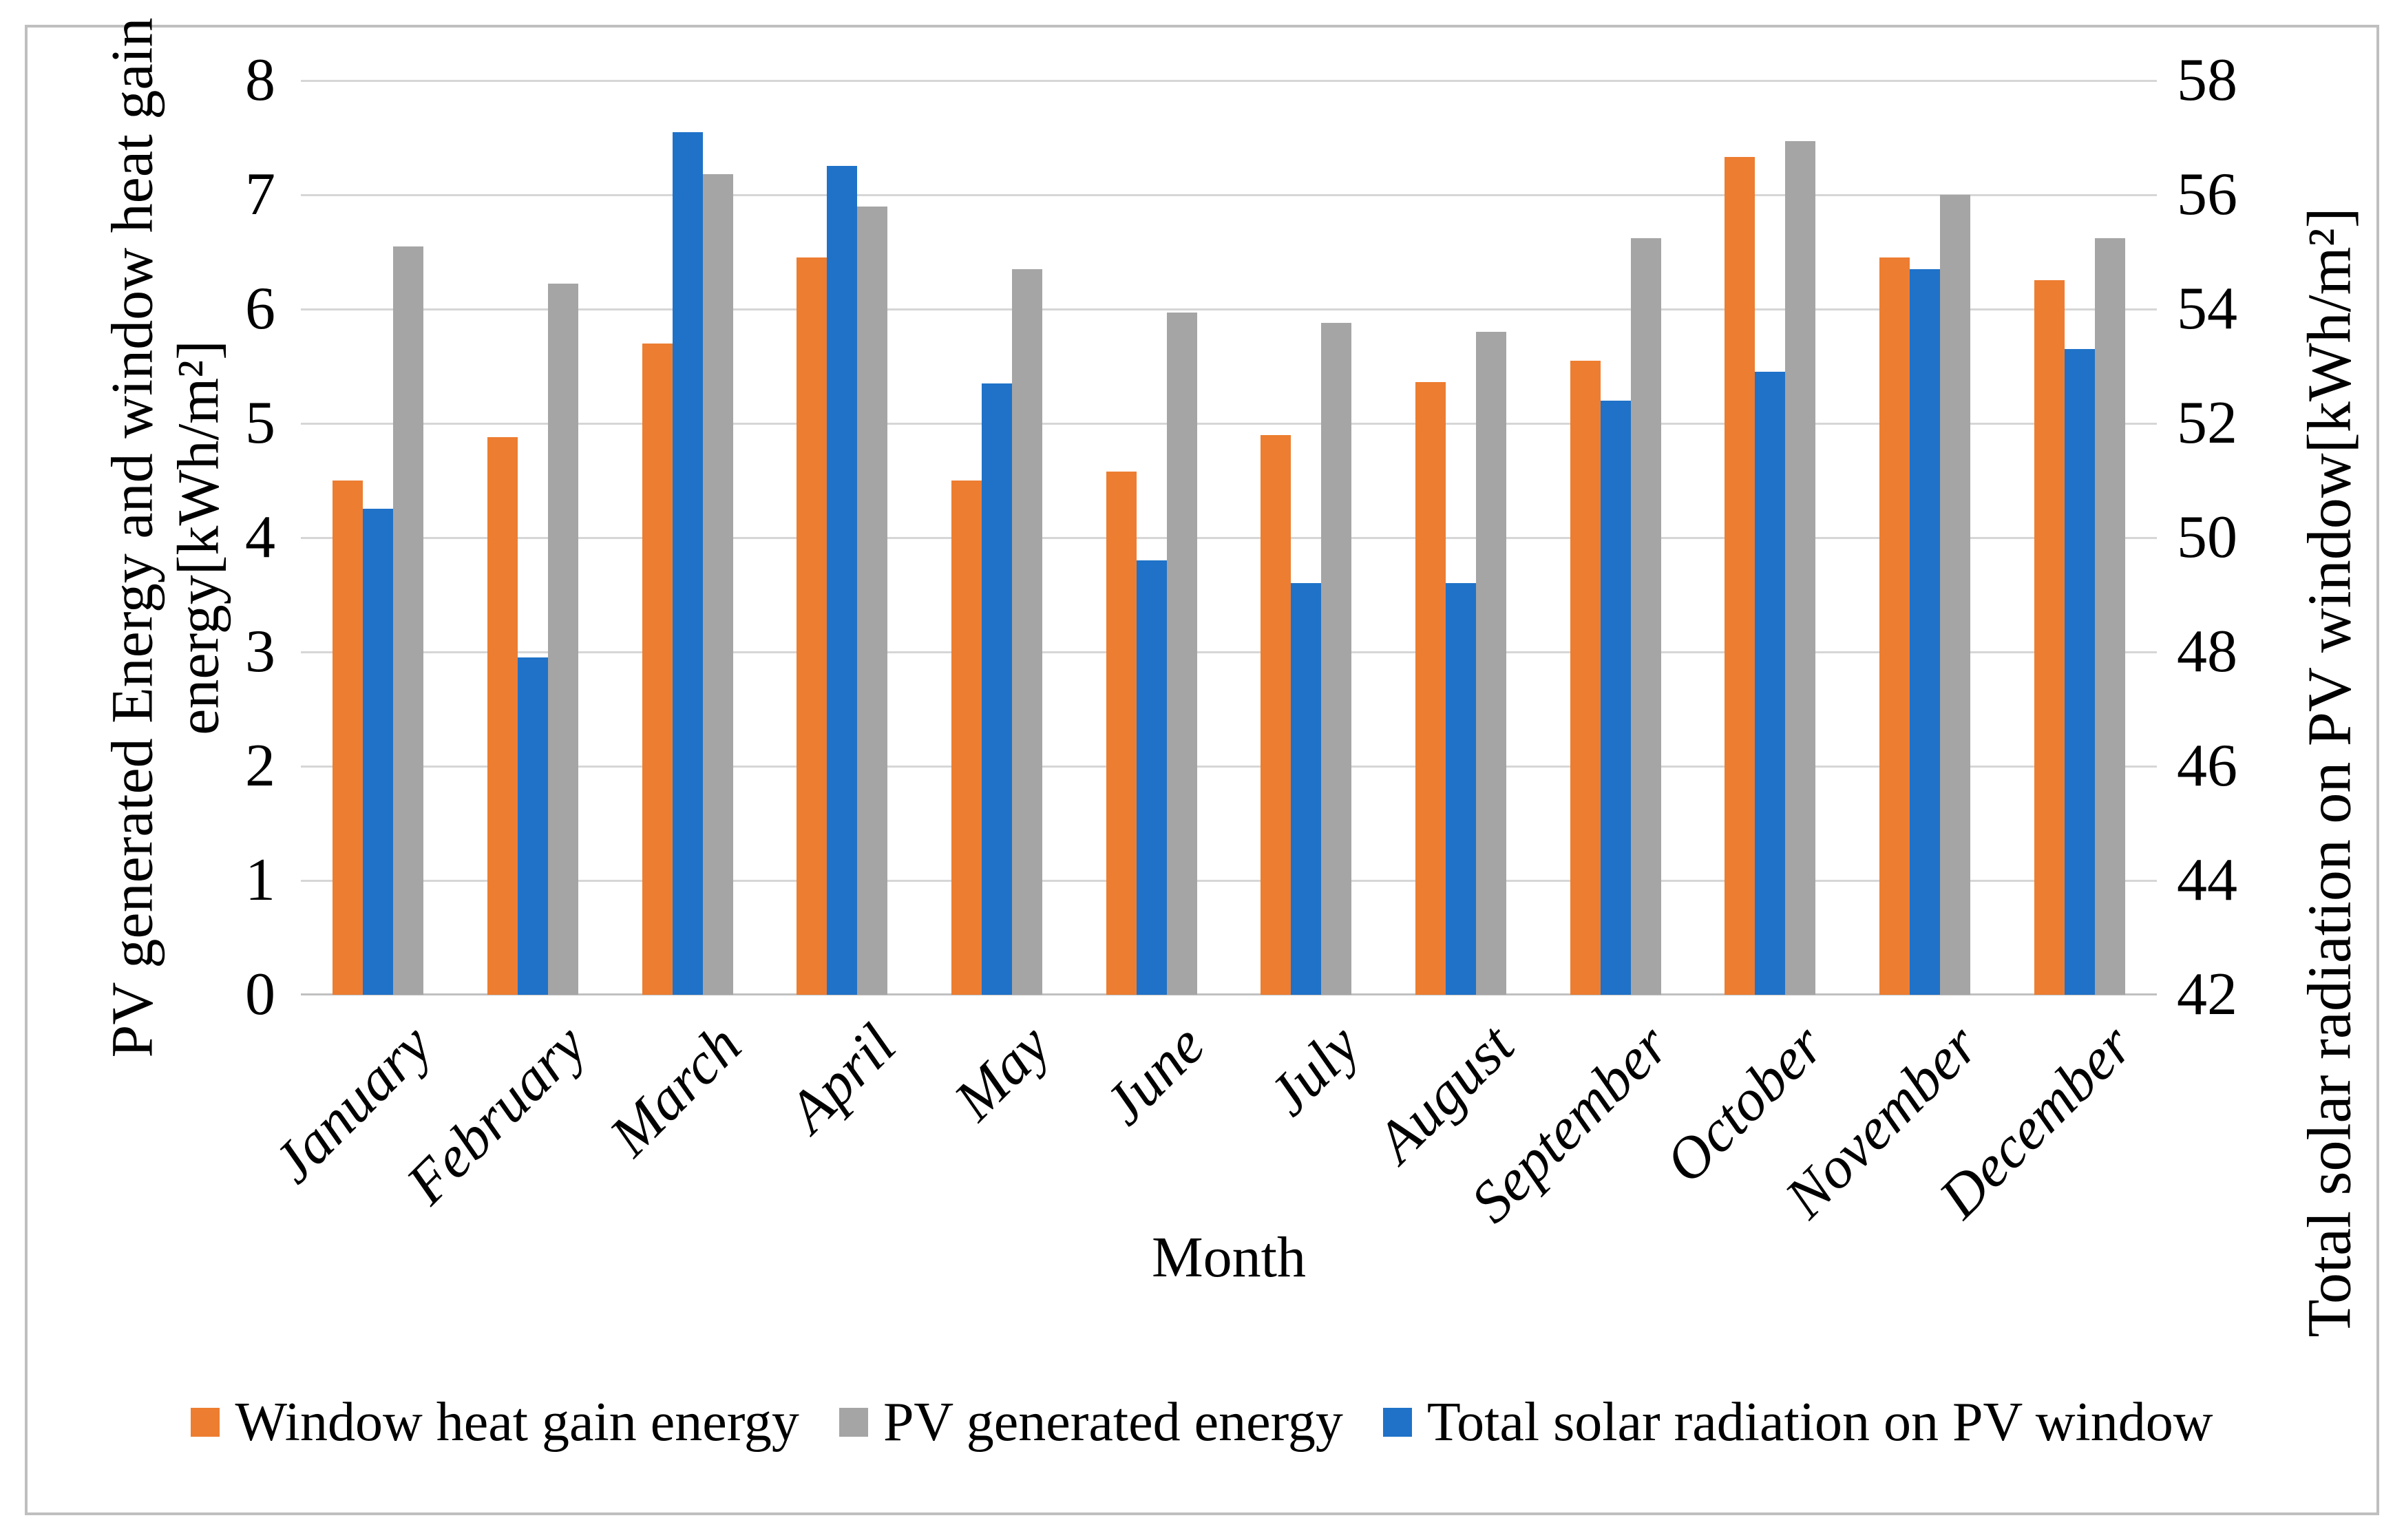 This screenshot has width=2404, height=1540. What do you see at coordinates (1397, 1422) in the screenshot?
I see `legend-swatch-total-solar-radiation-on-pv-window` at bounding box center [1397, 1422].